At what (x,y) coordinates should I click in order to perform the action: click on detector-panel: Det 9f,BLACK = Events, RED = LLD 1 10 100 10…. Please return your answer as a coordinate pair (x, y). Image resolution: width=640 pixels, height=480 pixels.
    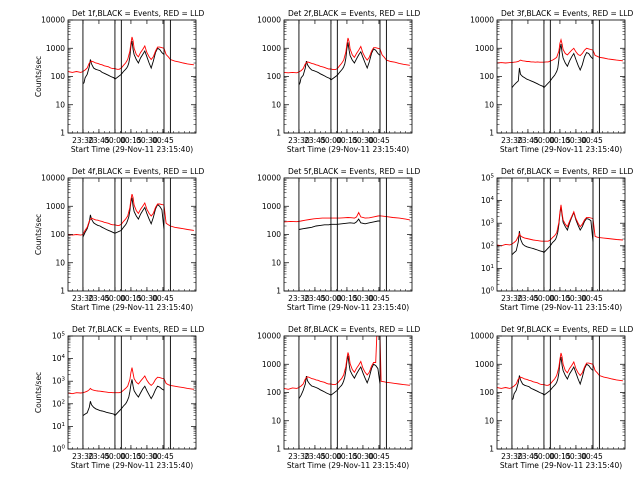
    Looking at the image, I should click on (551, 397).